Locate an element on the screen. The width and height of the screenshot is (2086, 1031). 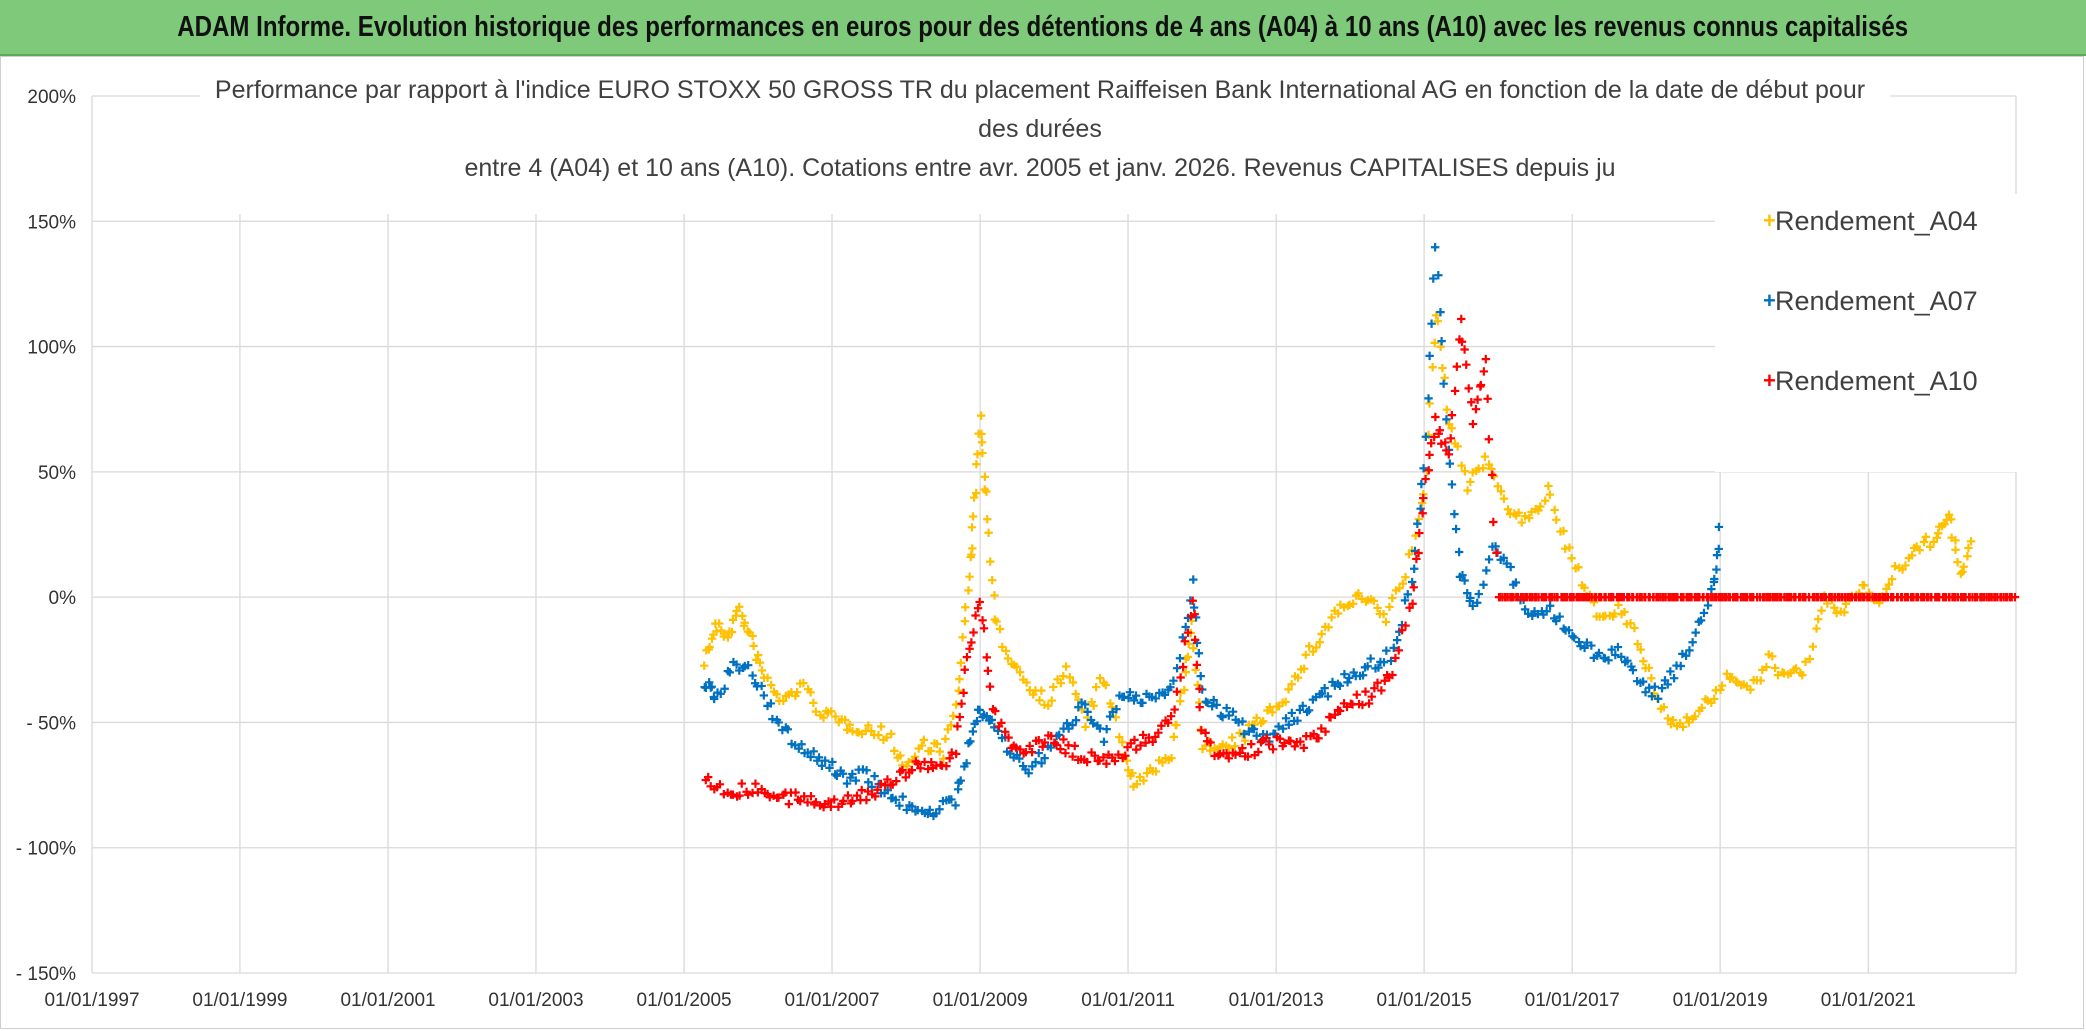
x-tick-label: 01/01/2009 is located at coordinates (980, 1000).